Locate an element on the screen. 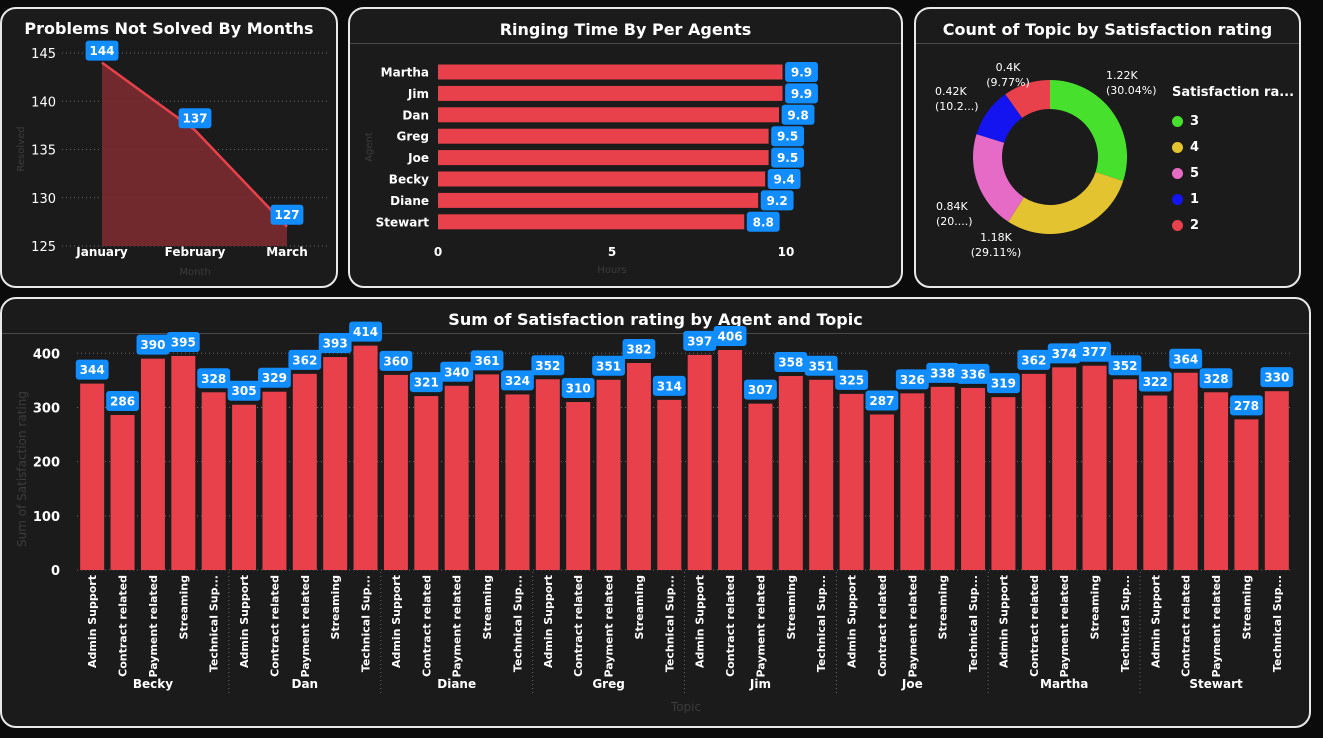 This screenshot has width=1323, height=738. data-label-text: 406 is located at coordinates (730, 337).